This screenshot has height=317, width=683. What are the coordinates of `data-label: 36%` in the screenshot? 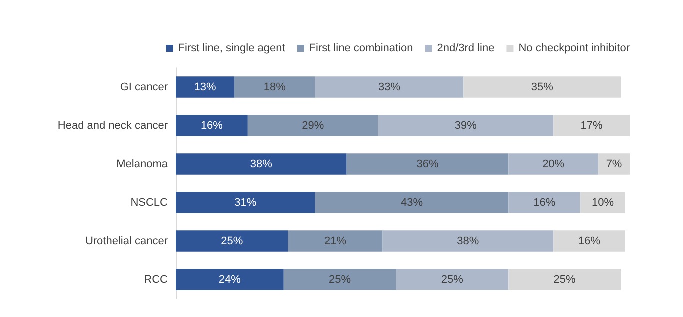 It's located at (427, 164).